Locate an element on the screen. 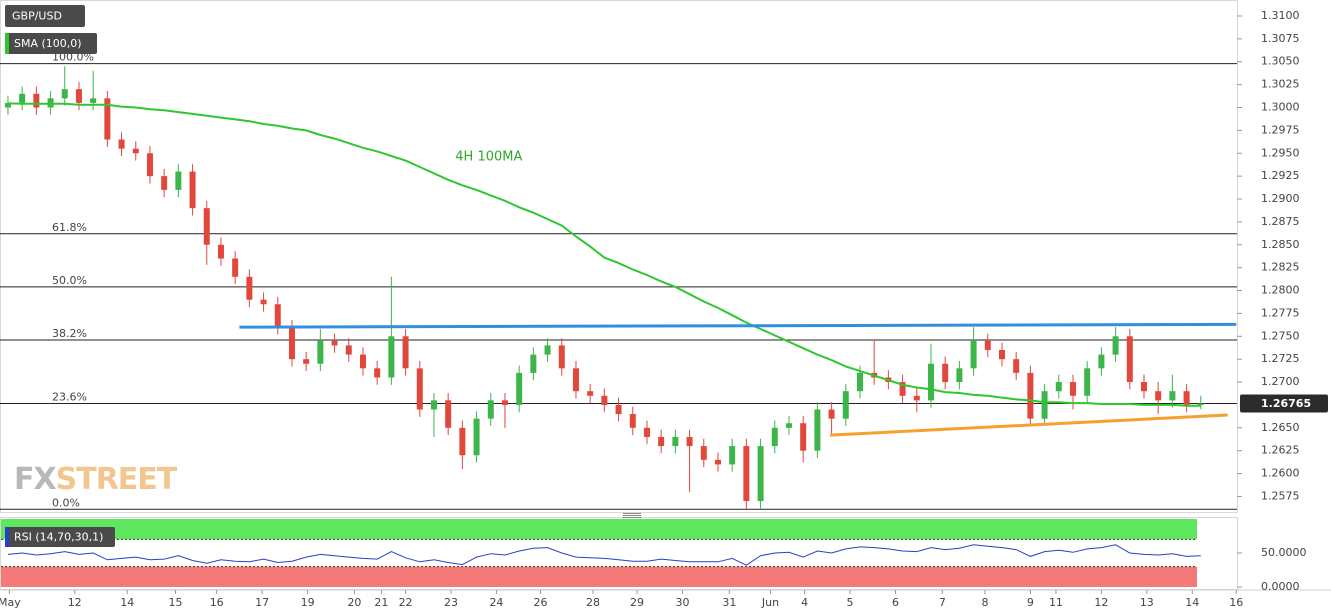 The image size is (1331, 615). panel-splitter is located at coordinates (632, 515).